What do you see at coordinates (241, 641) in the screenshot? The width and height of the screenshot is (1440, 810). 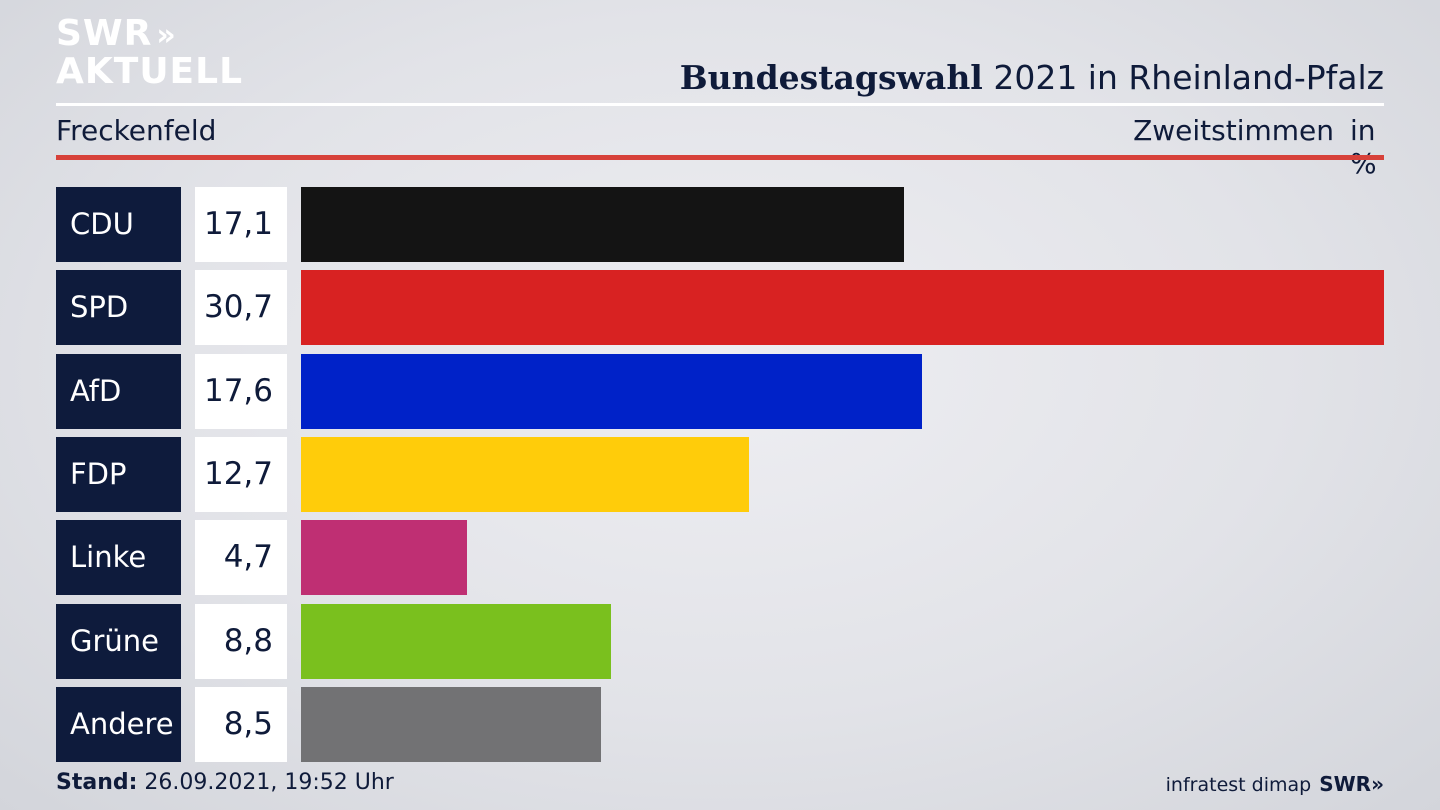 I see `value-label: 8,8` at bounding box center [241, 641].